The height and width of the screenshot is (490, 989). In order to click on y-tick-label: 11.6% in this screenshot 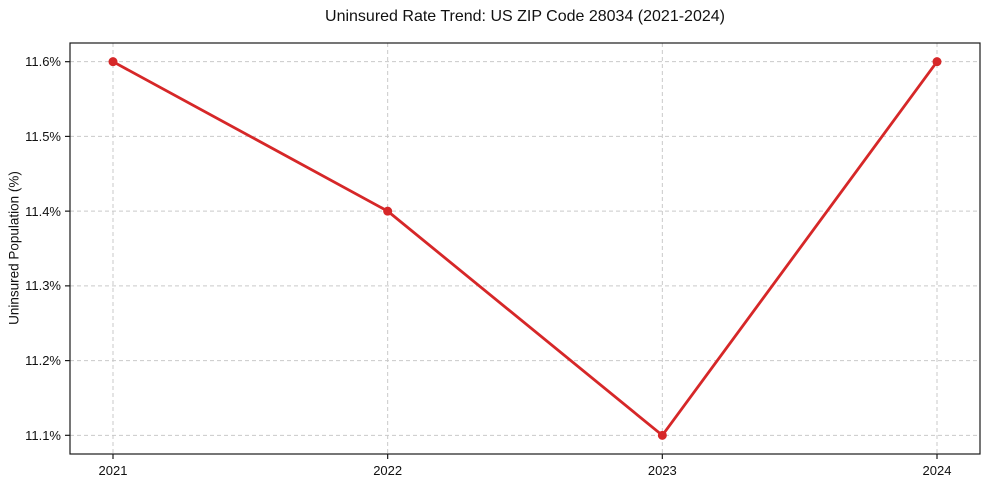, I will do `click(43, 62)`.